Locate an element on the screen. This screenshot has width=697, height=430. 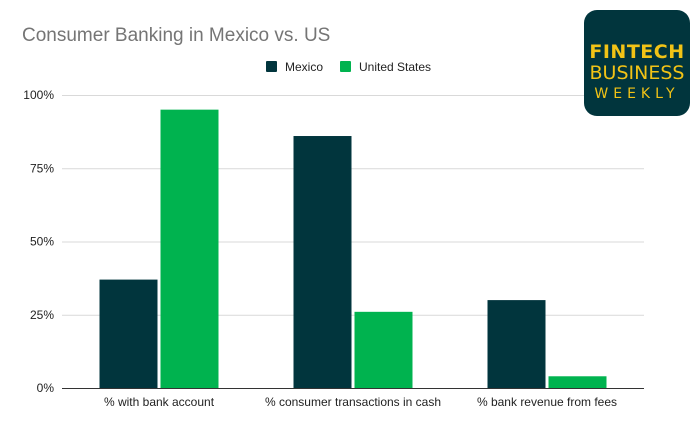
legend-swatch-united-states is located at coordinates (345, 66).